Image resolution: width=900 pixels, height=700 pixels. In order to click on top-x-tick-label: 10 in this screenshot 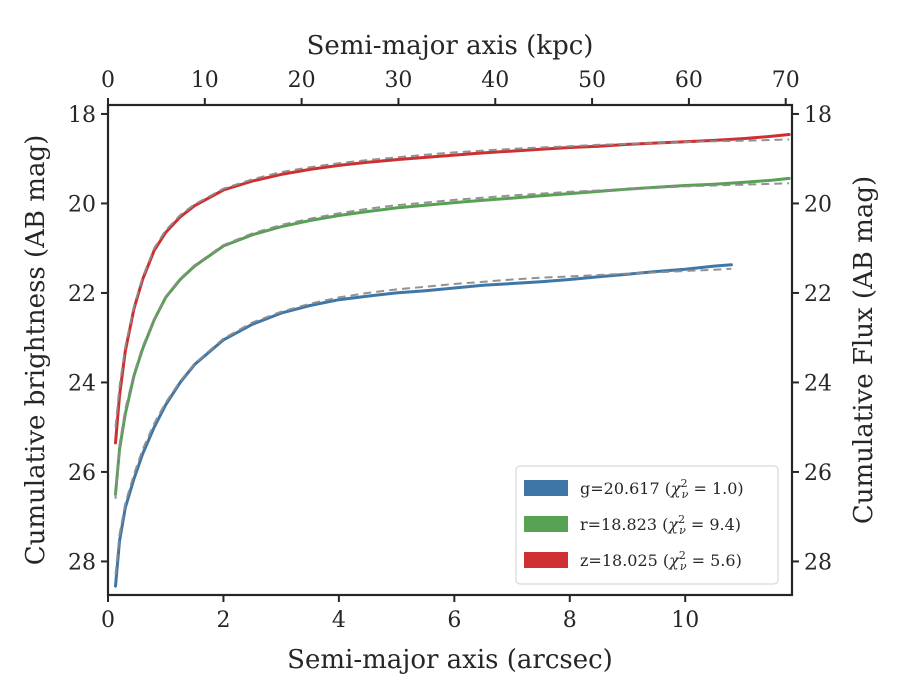, I will do `click(205, 80)`.